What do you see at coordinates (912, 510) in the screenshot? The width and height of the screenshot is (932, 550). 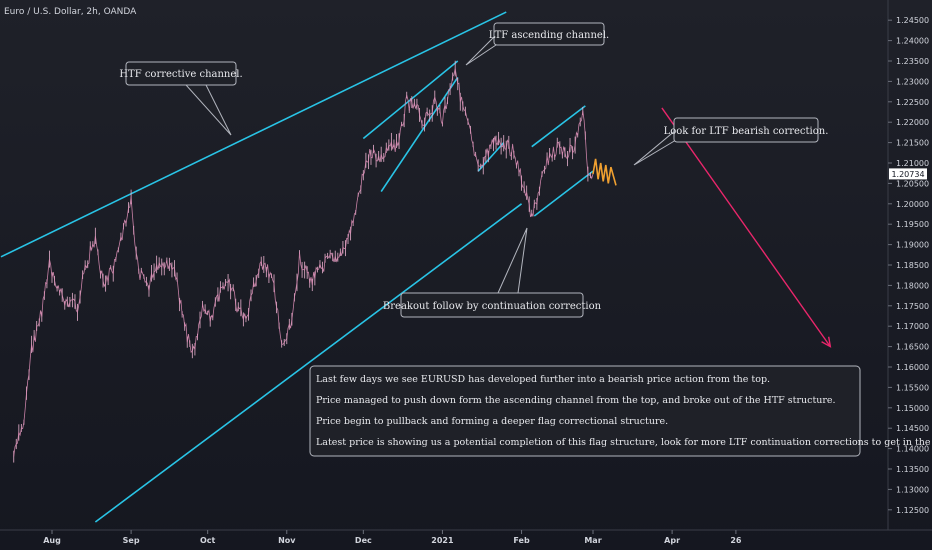 I see `price-tick-label: 1.12500` at bounding box center [912, 510].